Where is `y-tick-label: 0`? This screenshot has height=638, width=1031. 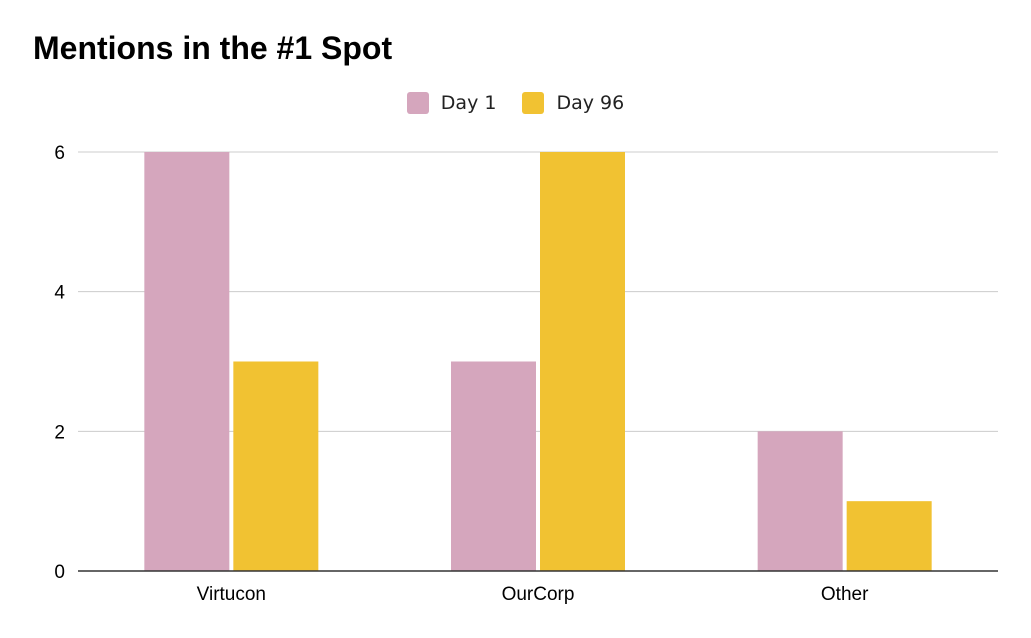 y-tick-label: 0 is located at coordinates (59, 572).